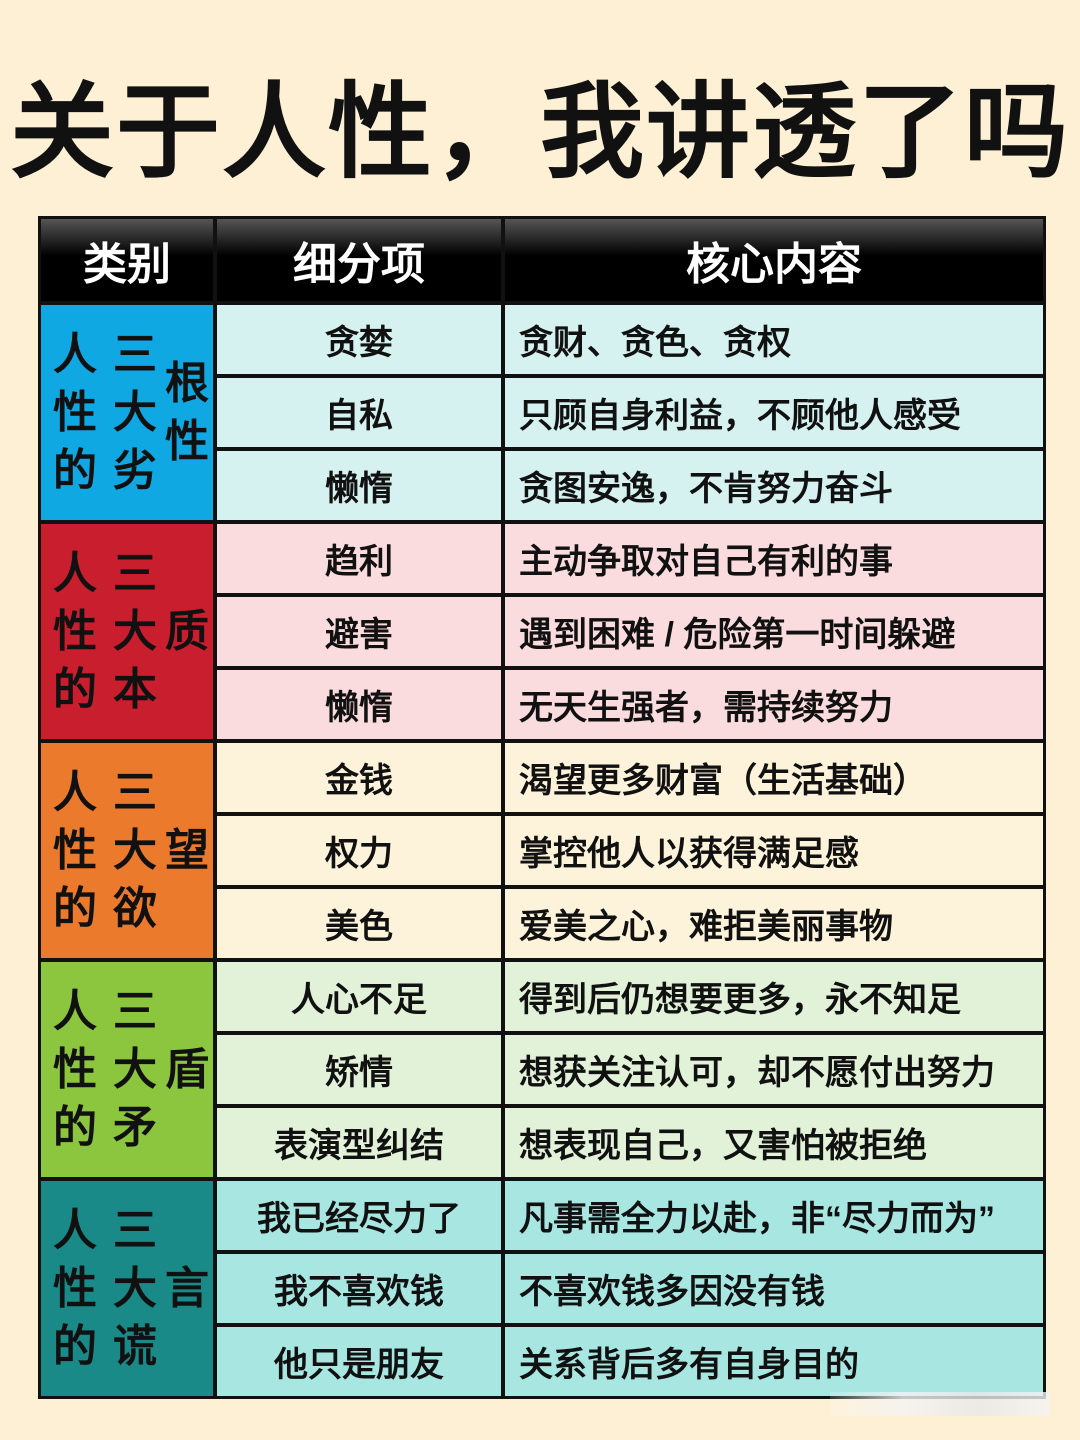 Image resolution: width=1080 pixels, height=1440 pixels. I want to click on content-cell: 爱美之心，难拒美丽事物, so click(774, 923).